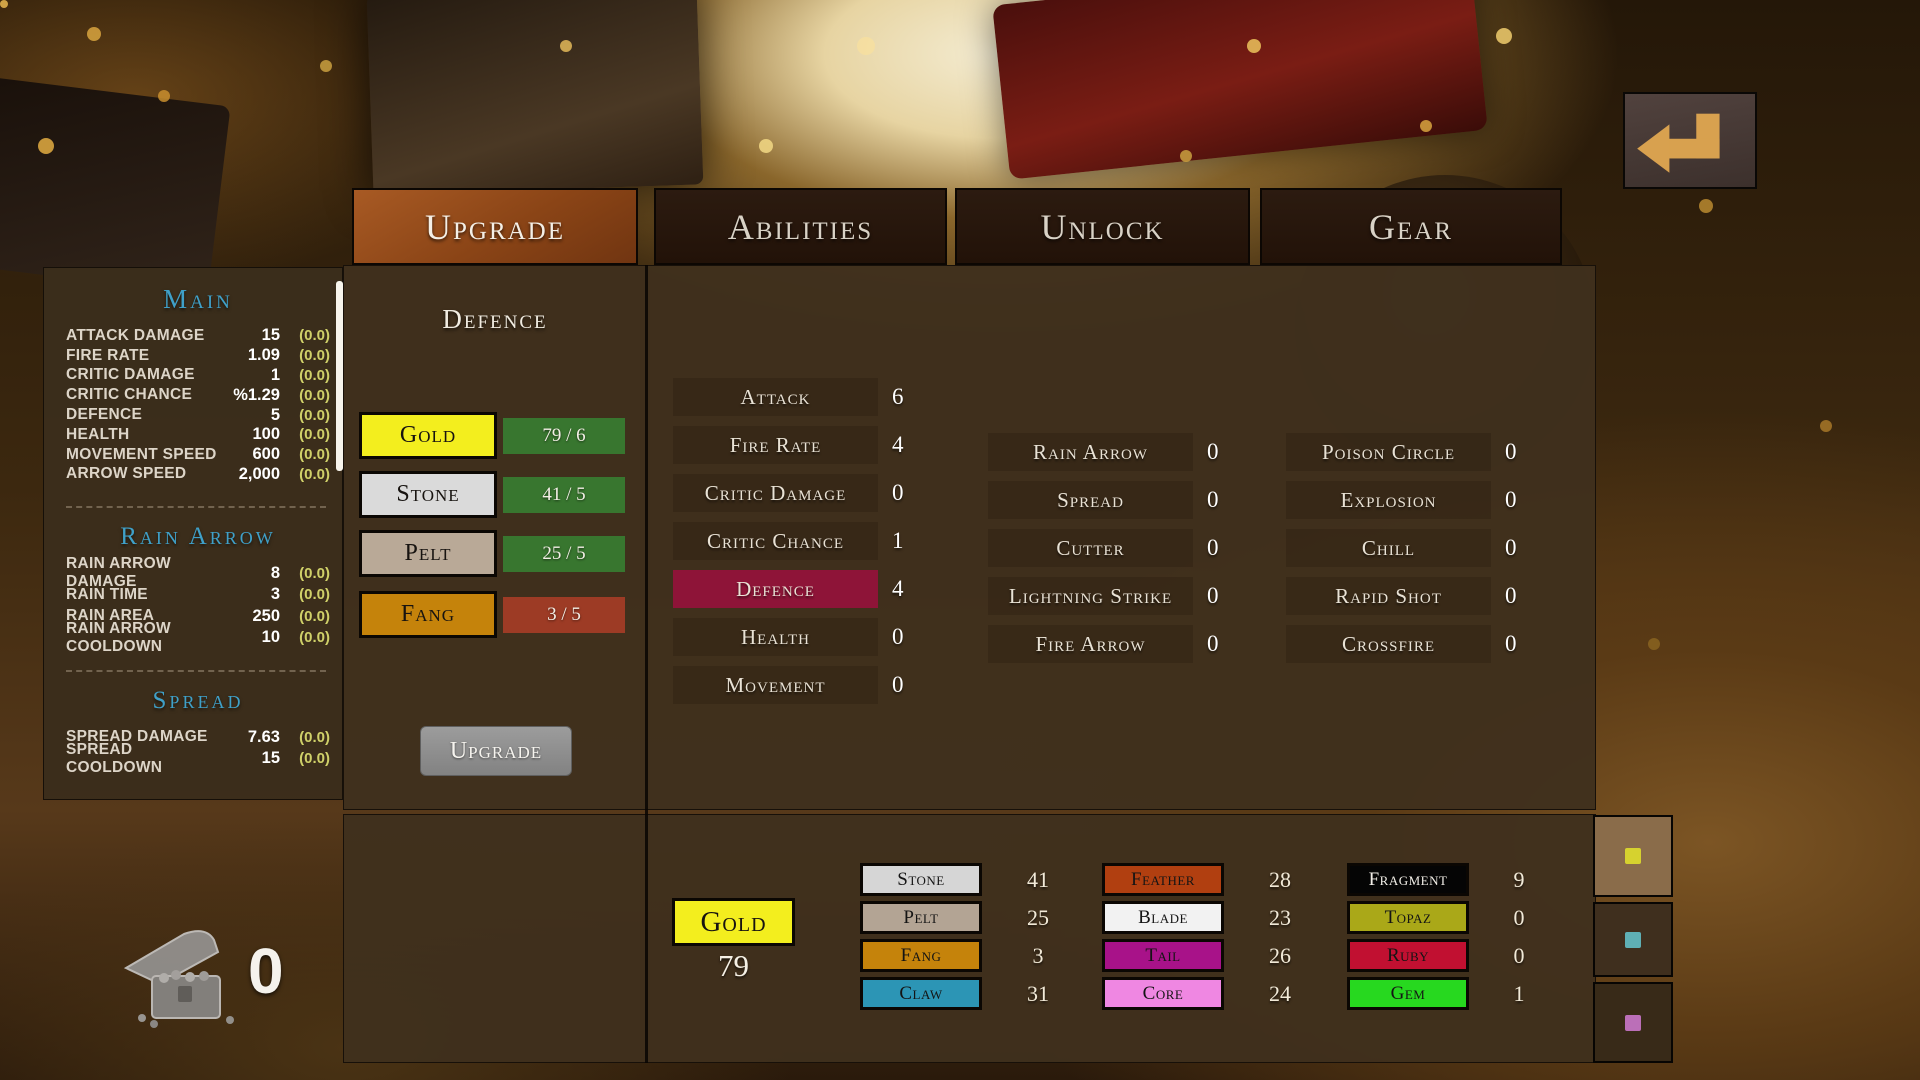 The image size is (1920, 1080). I want to click on material-fang: Fang 3, so click(977, 955).